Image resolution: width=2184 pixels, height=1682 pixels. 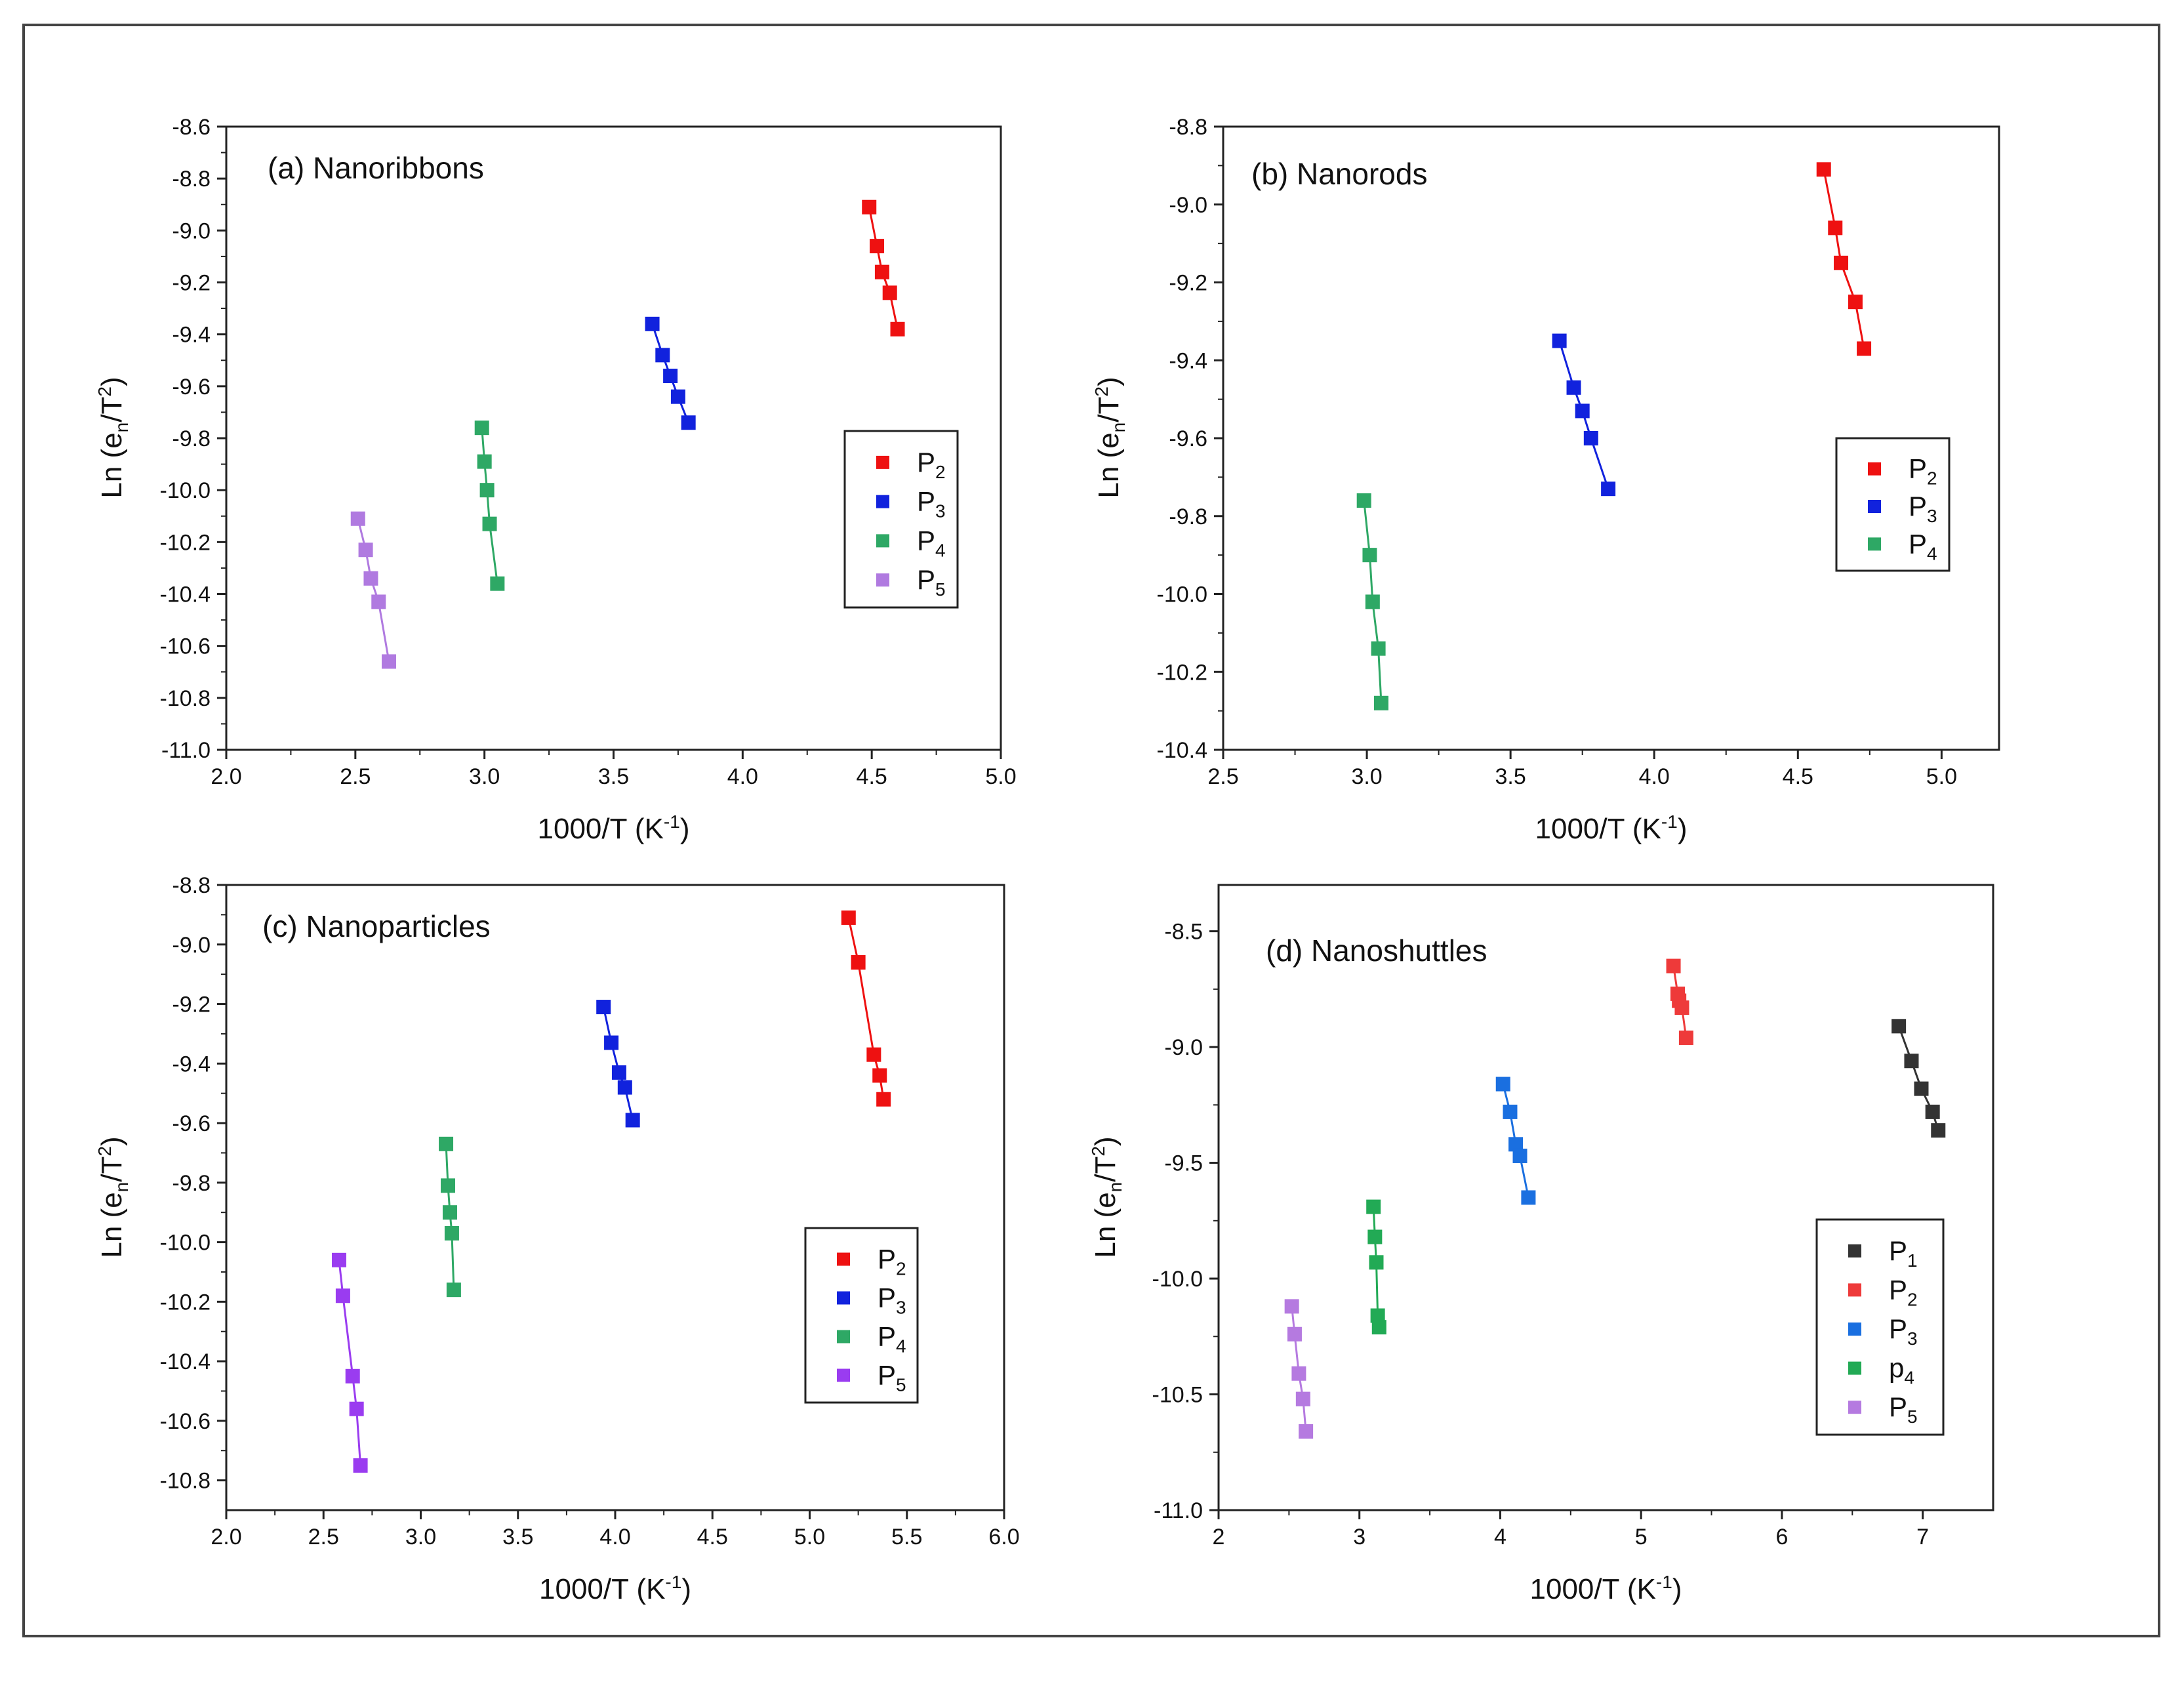 I want to click on legend-label: P5, so click(x=1903, y=1409).